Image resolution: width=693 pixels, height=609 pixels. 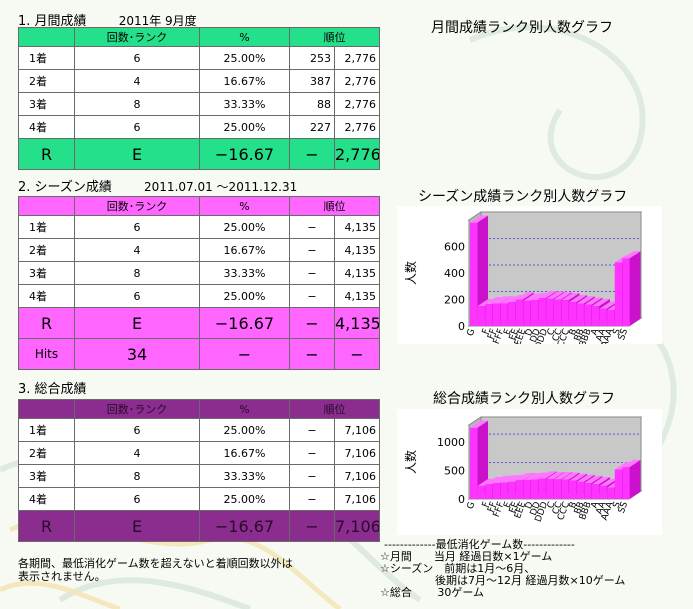 What do you see at coordinates (221, 187) in the screenshot?
I see `season-period: 2011.07.01 〜2011.12.31` at bounding box center [221, 187].